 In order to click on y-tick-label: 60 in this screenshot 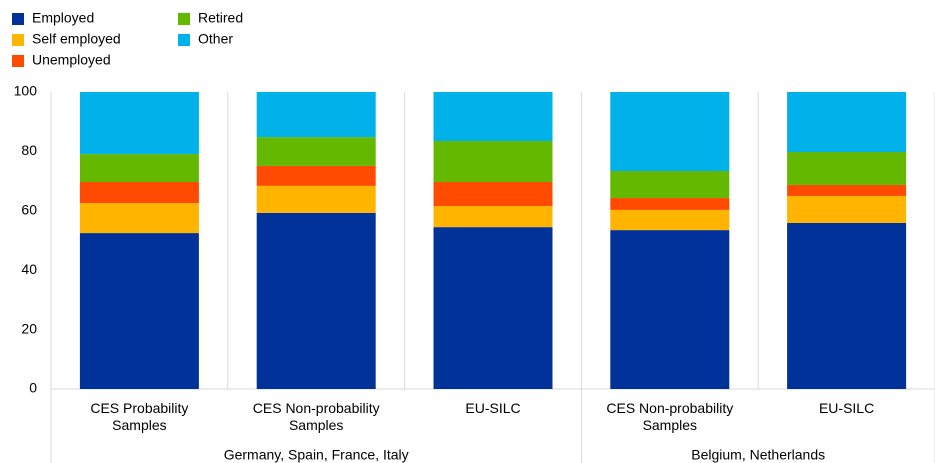, I will do `click(29, 210)`.